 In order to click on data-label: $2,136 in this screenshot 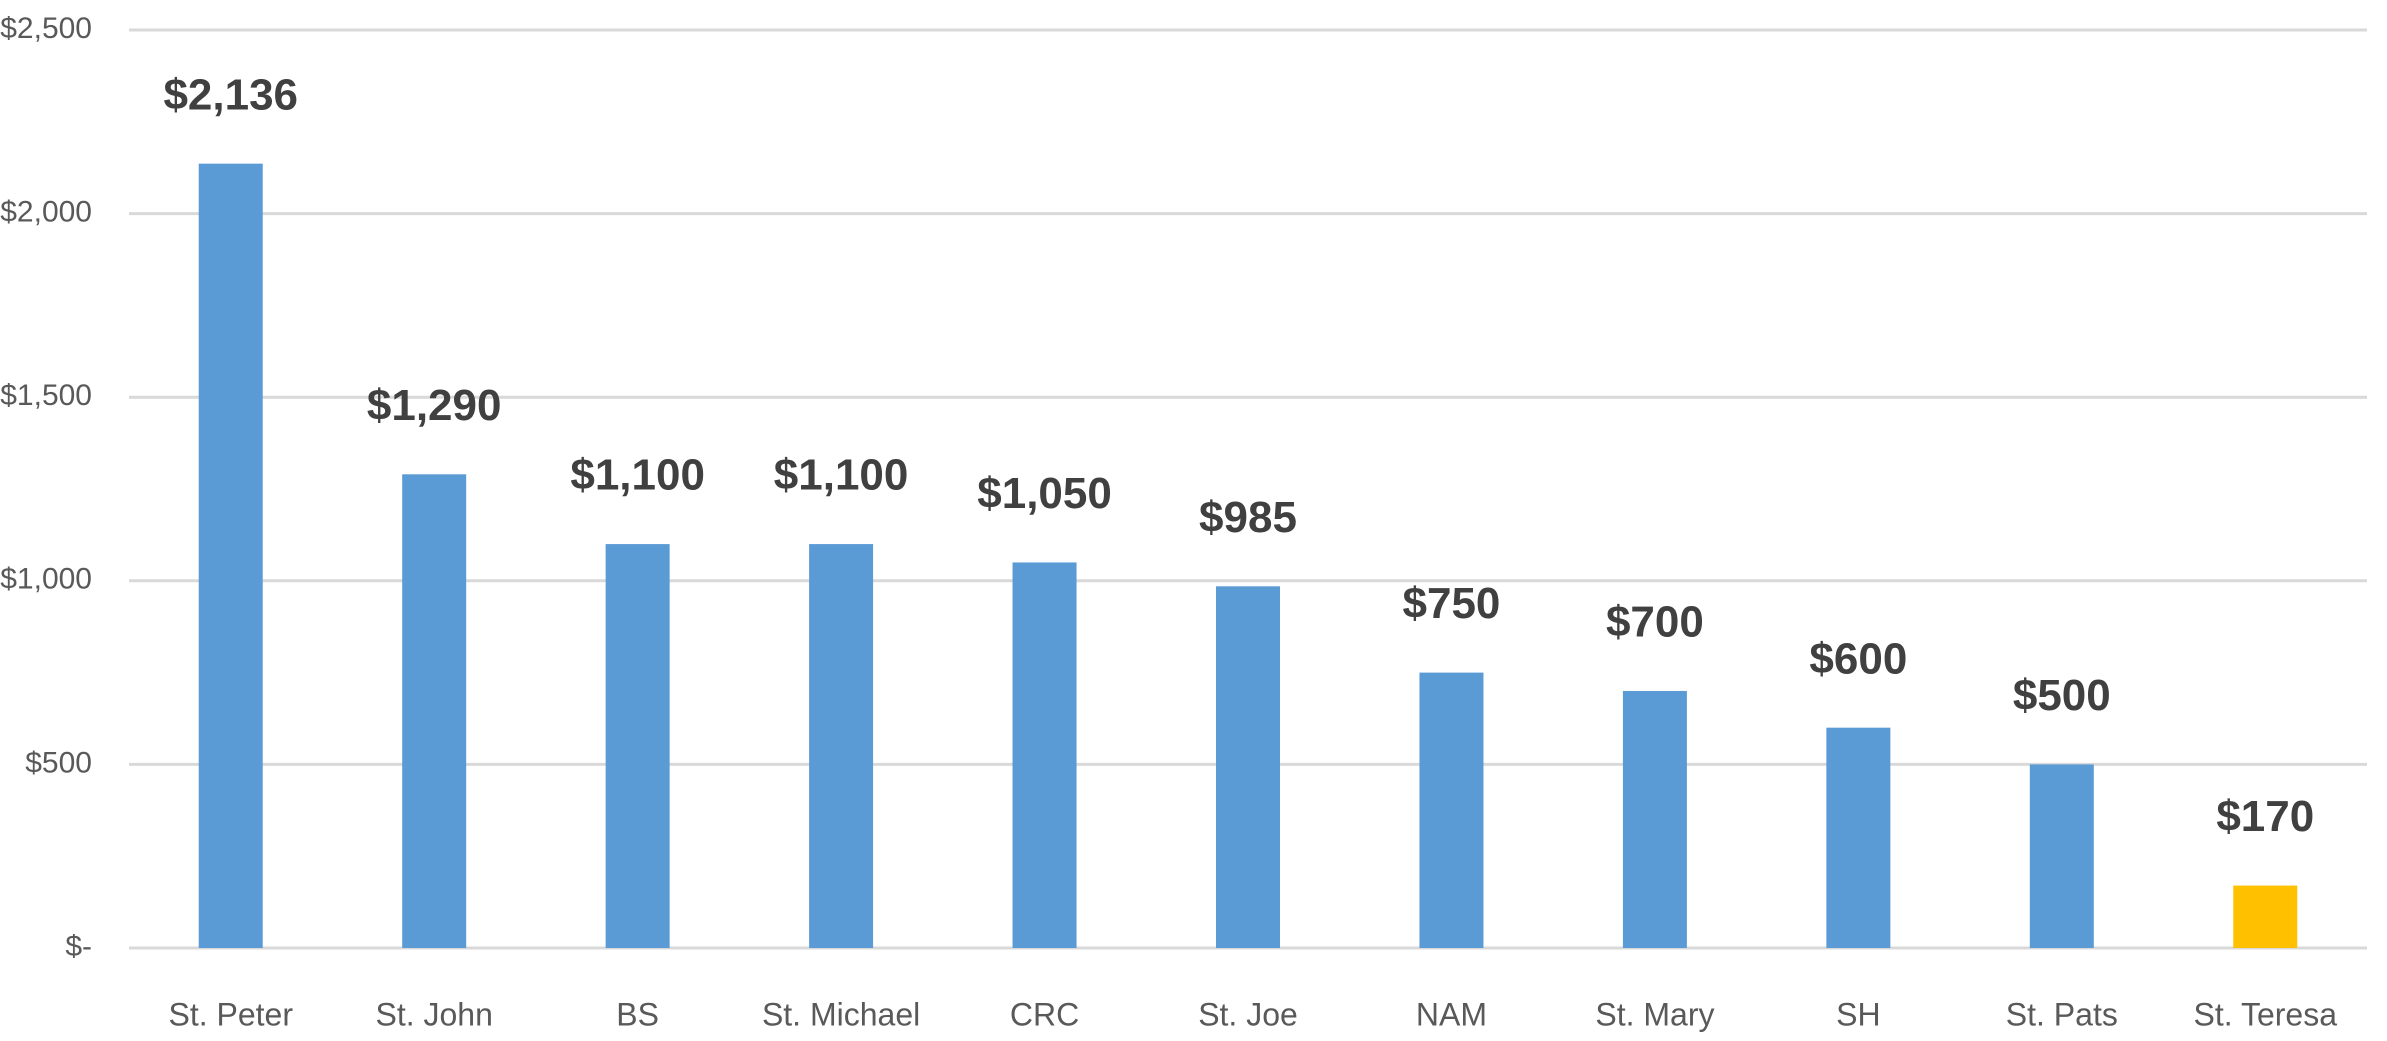, I will do `click(230, 94)`.